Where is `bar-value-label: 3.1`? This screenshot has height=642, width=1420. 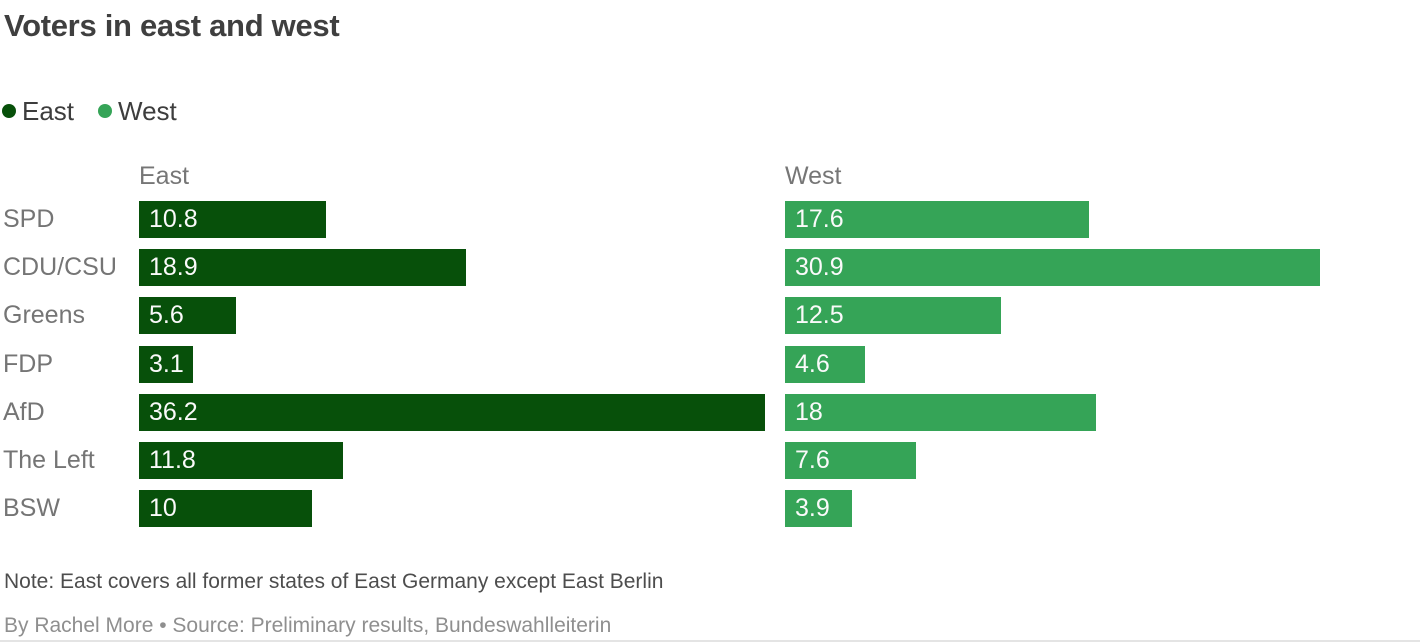 bar-value-label: 3.1 is located at coordinates (166, 363).